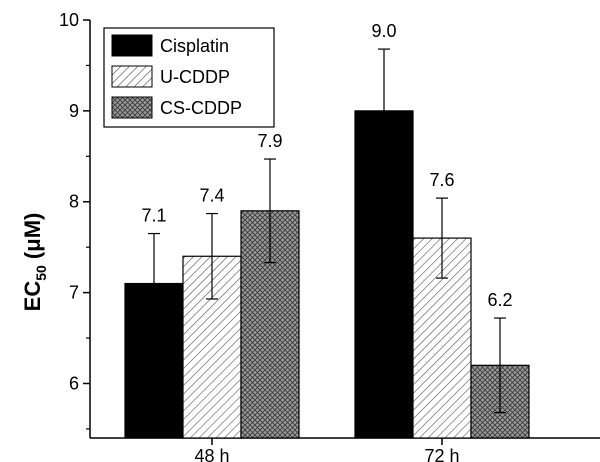  What do you see at coordinates (195, 77) in the screenshot?
I see `legend-label: U-CDDP` at bounding box center [195, 77].